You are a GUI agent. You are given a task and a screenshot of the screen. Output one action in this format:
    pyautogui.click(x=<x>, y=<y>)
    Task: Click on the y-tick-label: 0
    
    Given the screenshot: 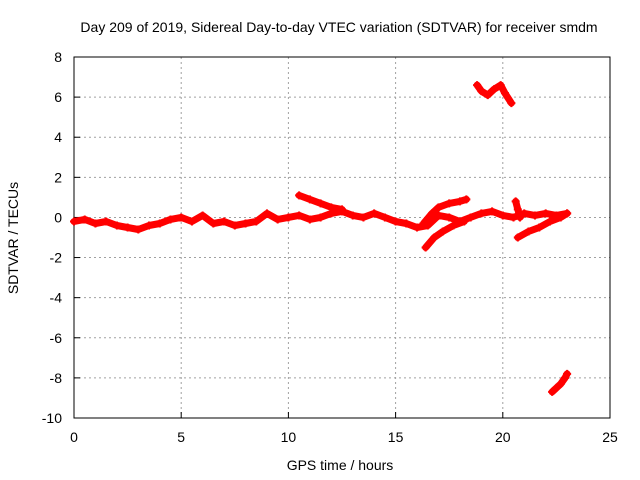 What is the action you would take?
    pyautogui.click(x=58, y=217)
    